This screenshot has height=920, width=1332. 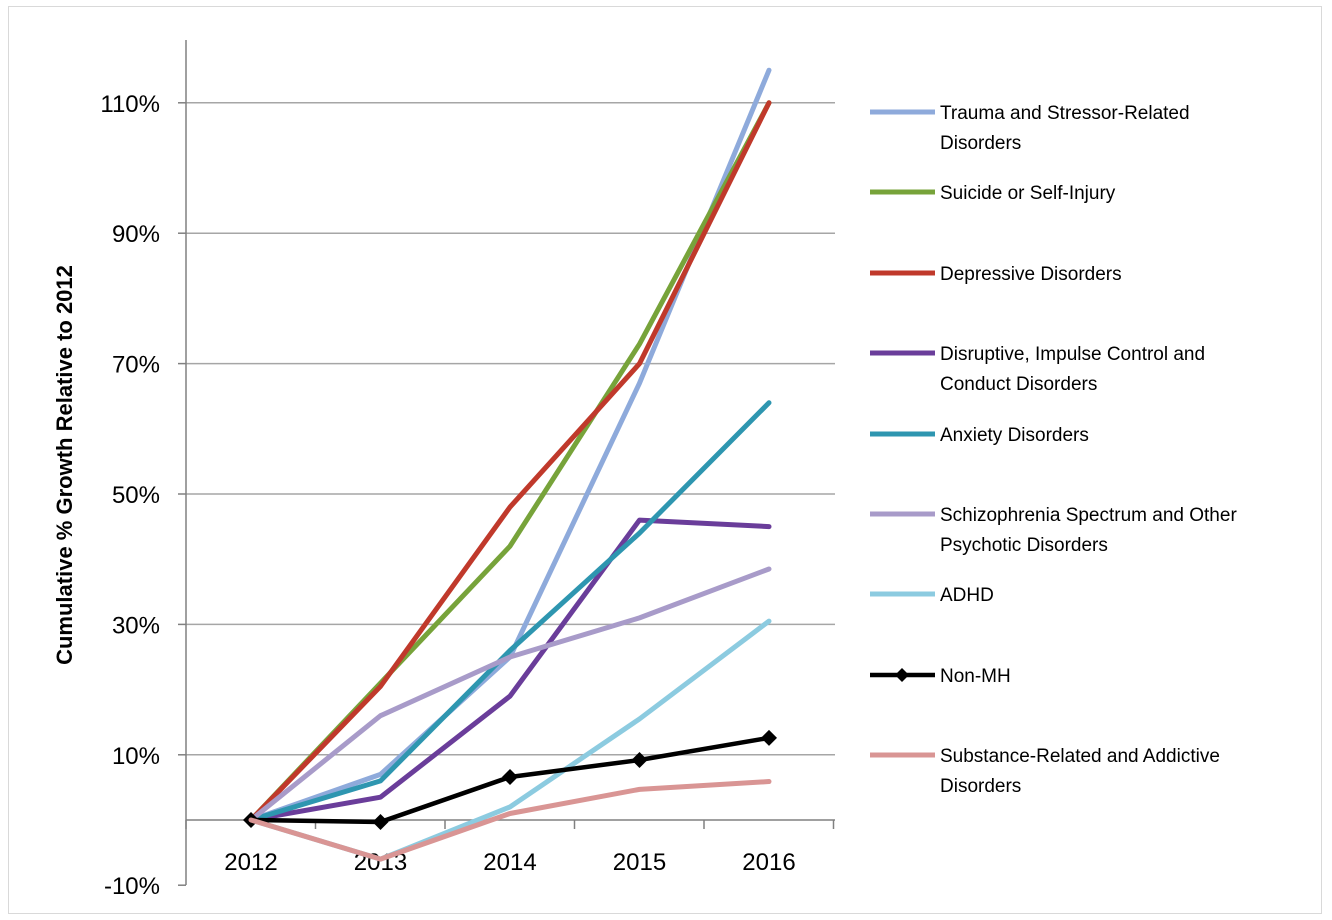 I want to click on x-tick-label: 2015, so click(x=639, y=862).